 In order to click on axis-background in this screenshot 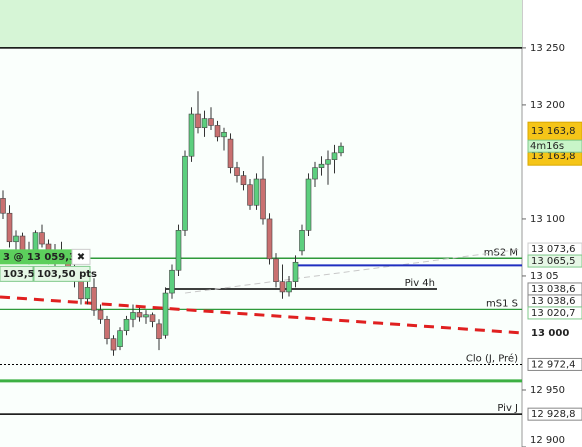, I will do `click(552, 223)`.